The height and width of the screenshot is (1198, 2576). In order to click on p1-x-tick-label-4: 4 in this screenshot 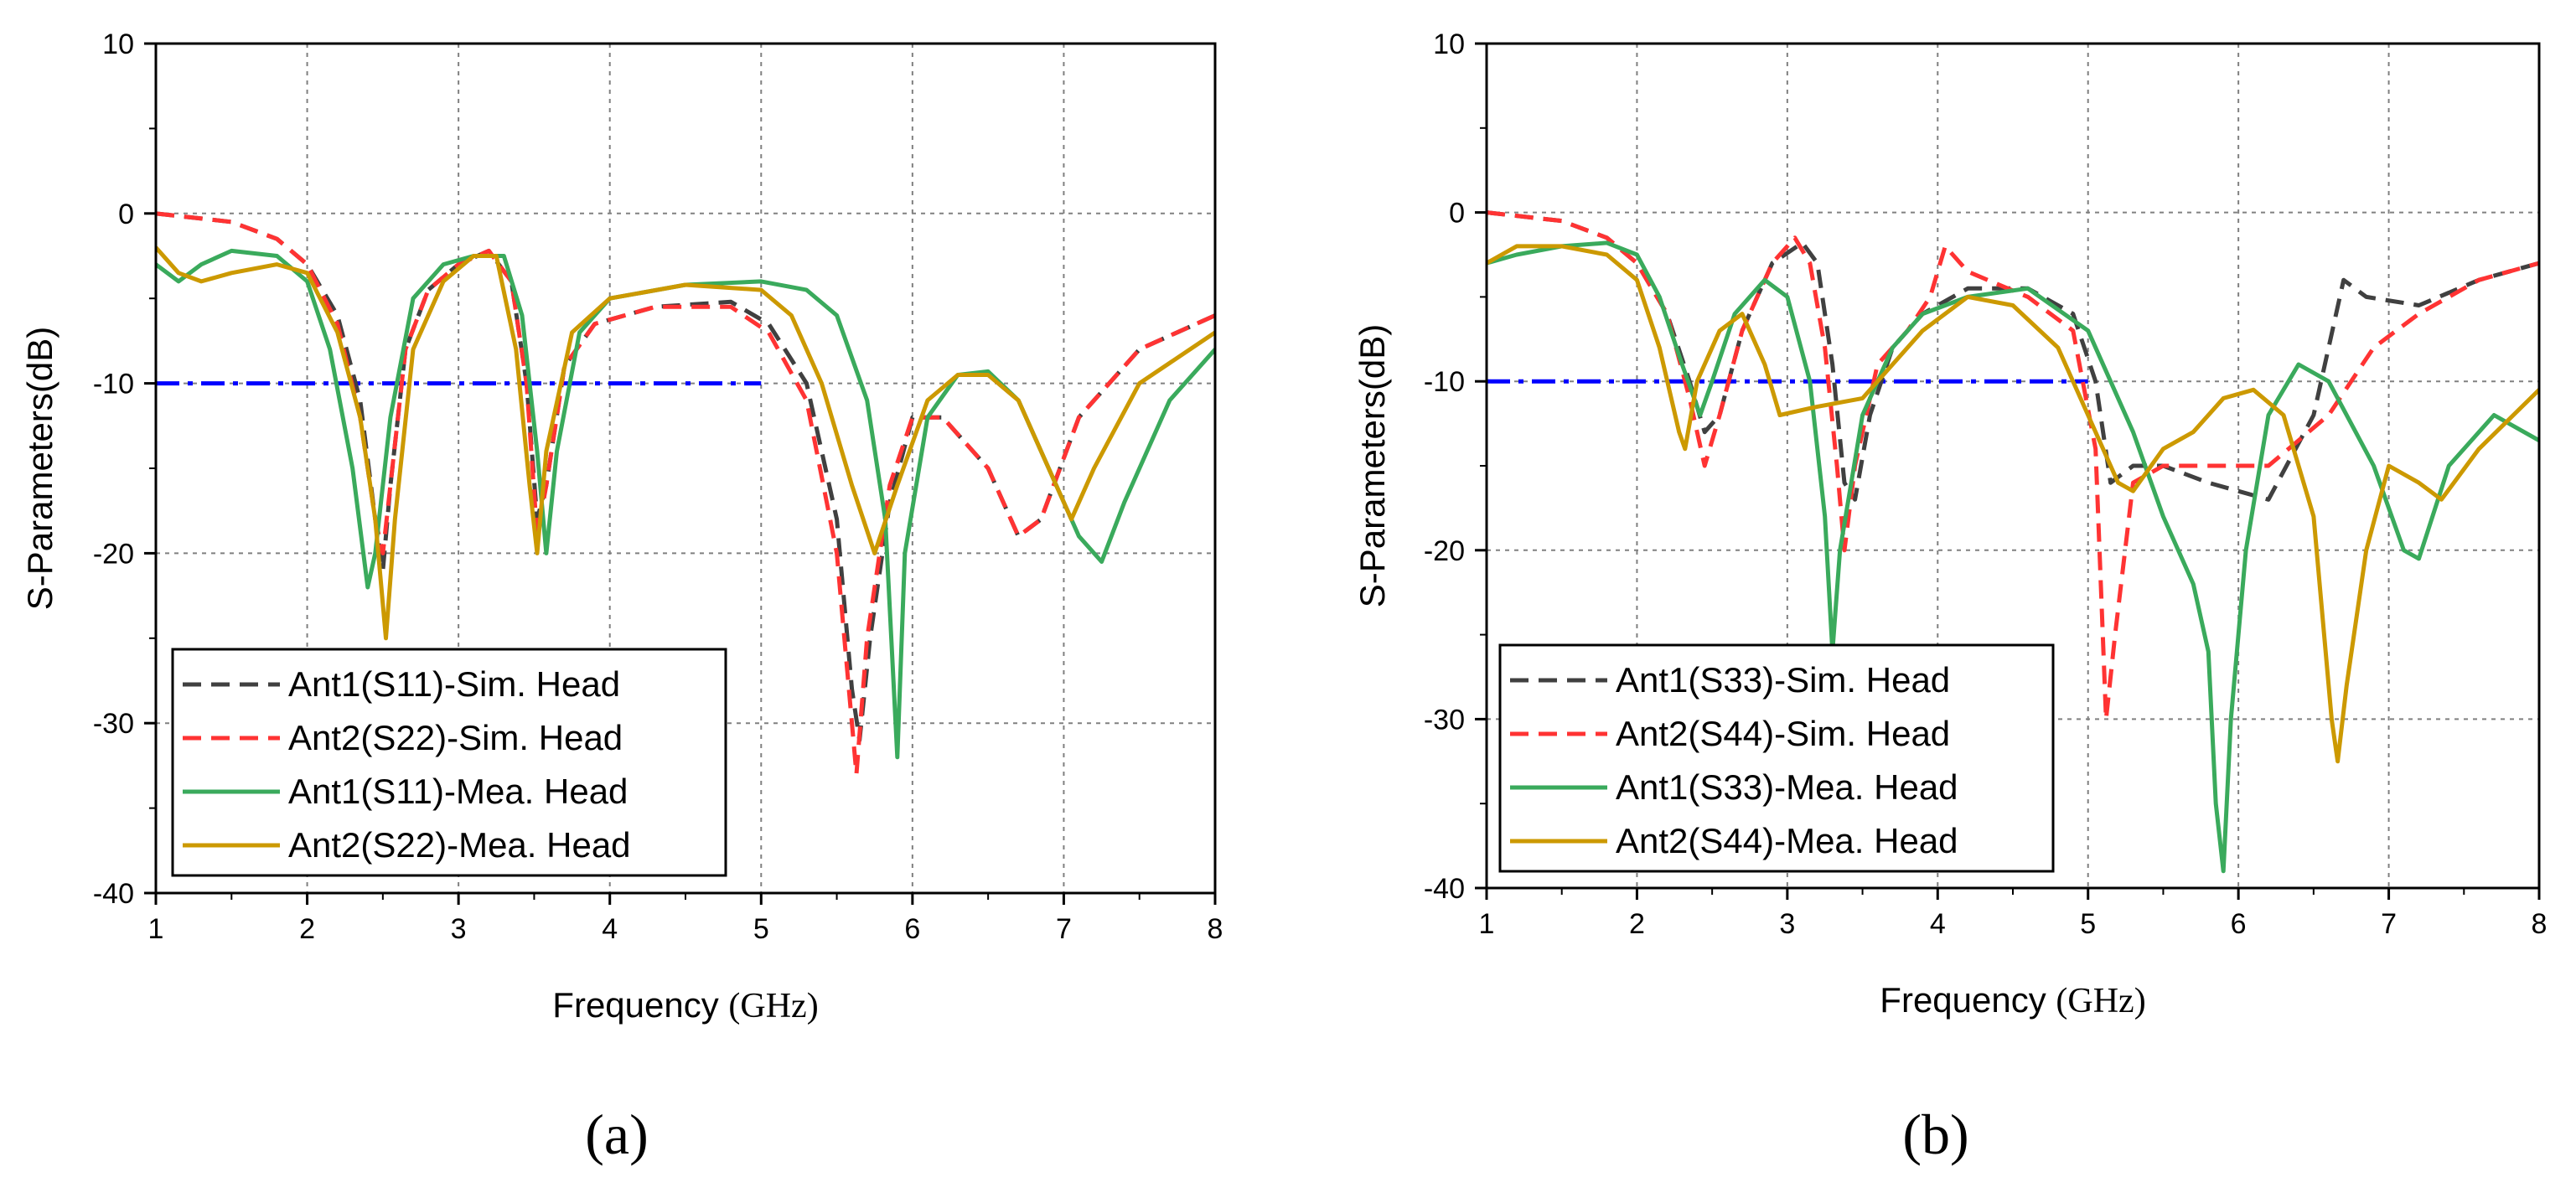, I will do `click(1938, 924)`.